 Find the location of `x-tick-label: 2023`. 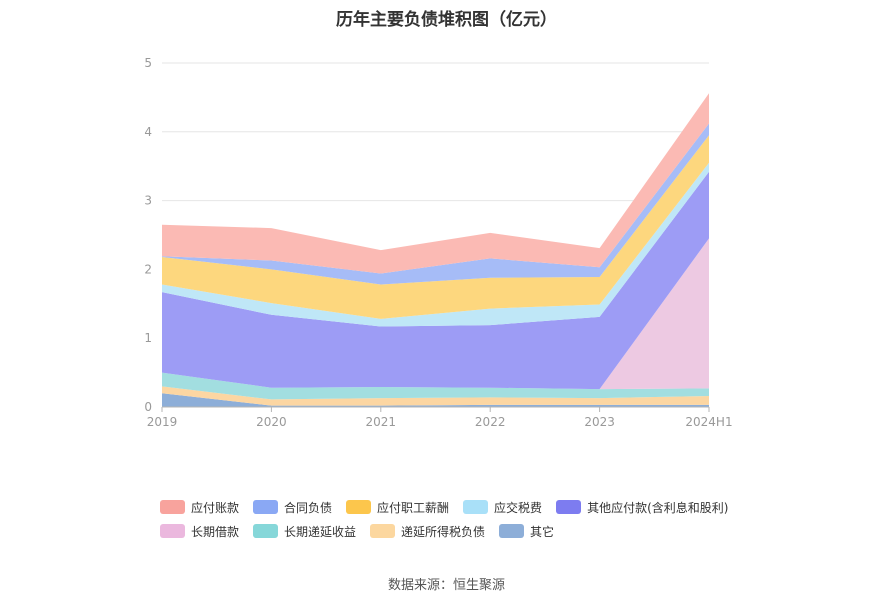

x-tick-label: 2023 is located at coordinates (599, 422).